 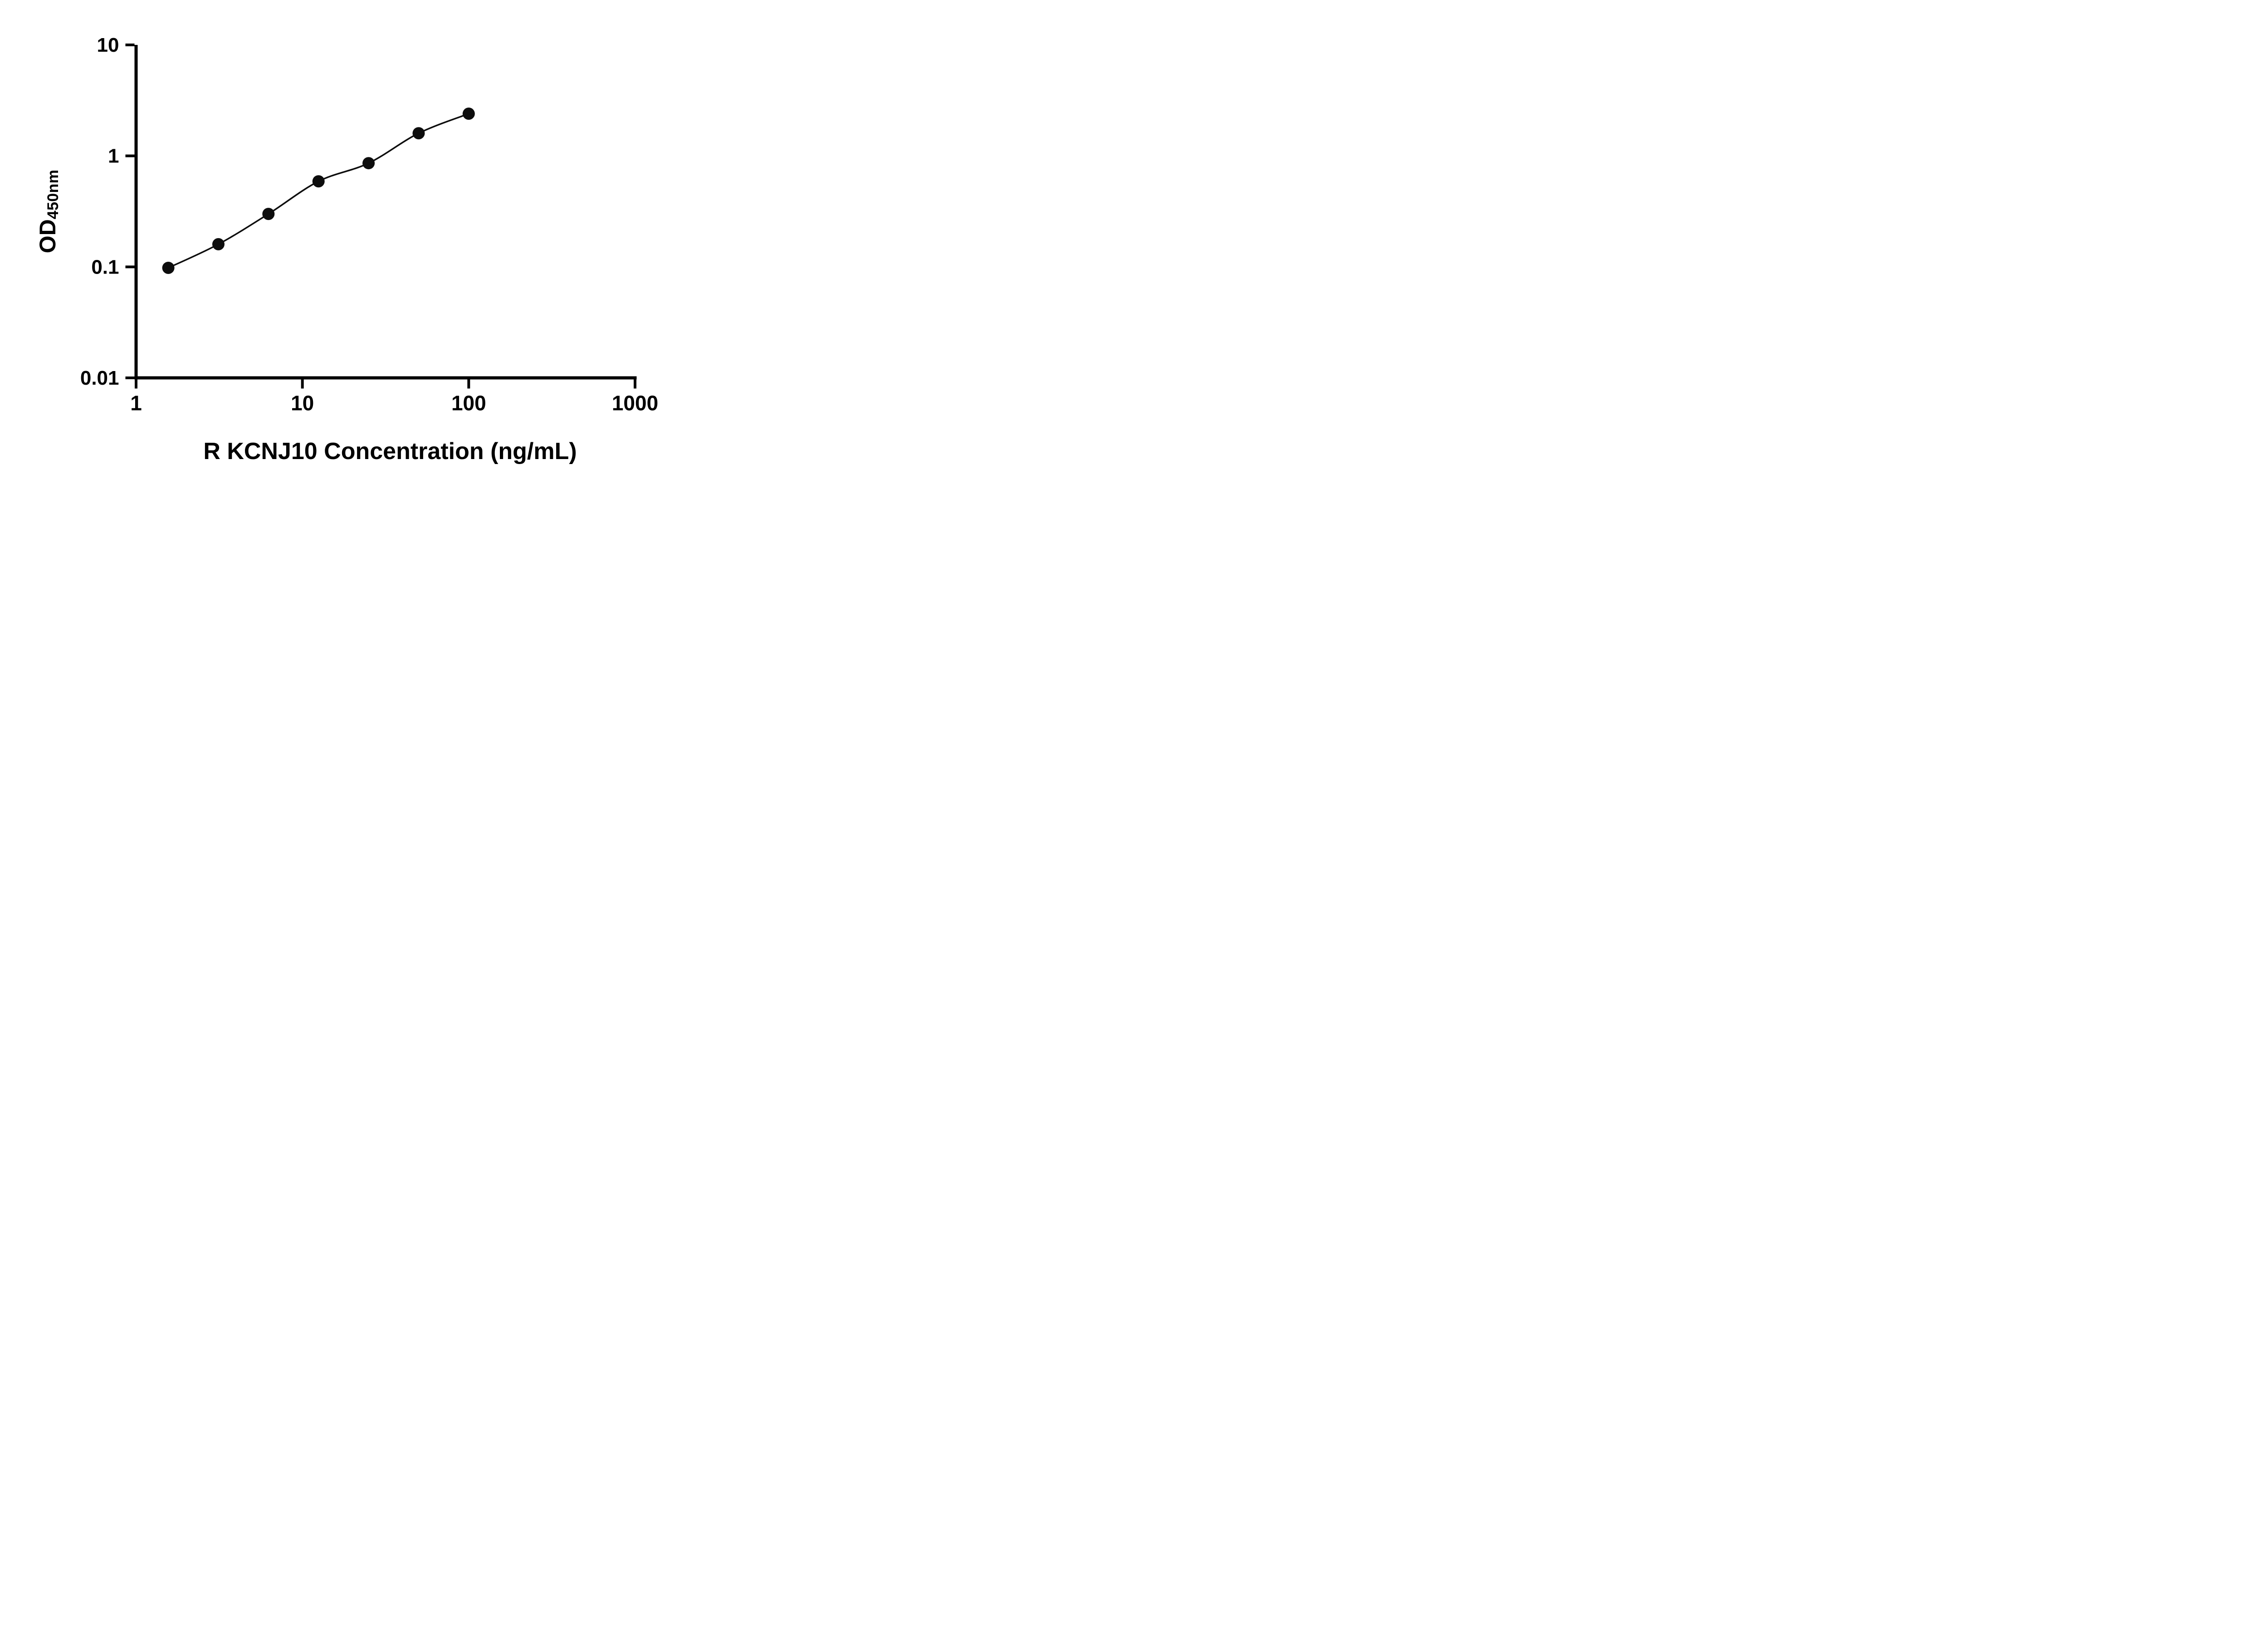 I want to click on x-tick-label: 100, so click(x=468, y=403).